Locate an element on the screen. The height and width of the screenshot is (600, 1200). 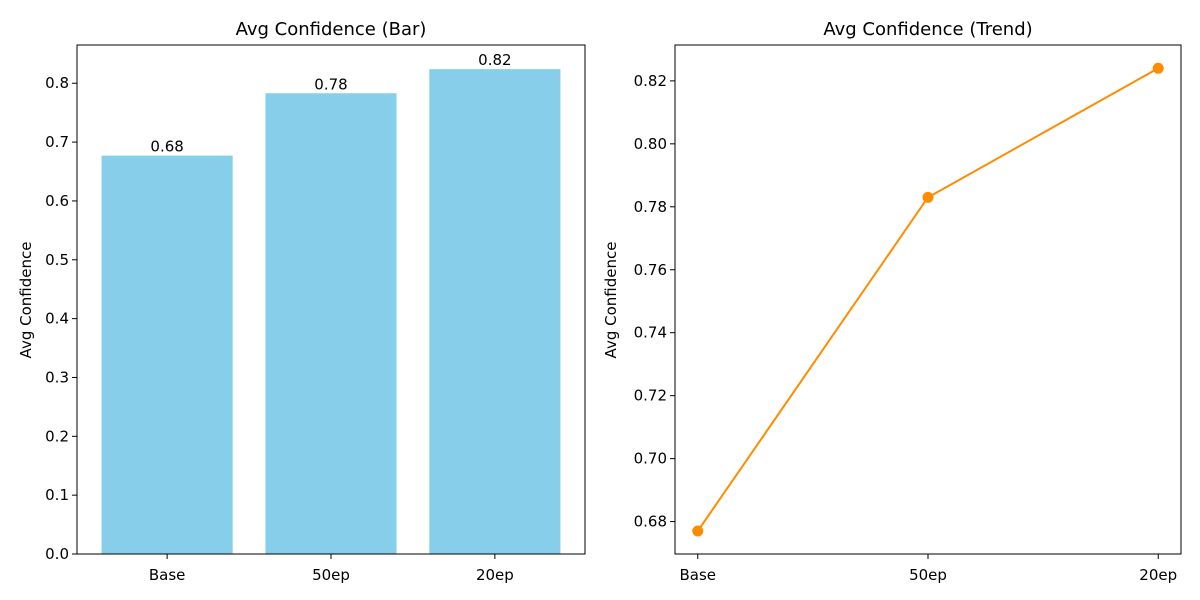
line-y-axis-ticks: 0.68 0.70 0.72 0.74 0.76 0.78 0.80 0.82 is located at coordinates (654, 301).